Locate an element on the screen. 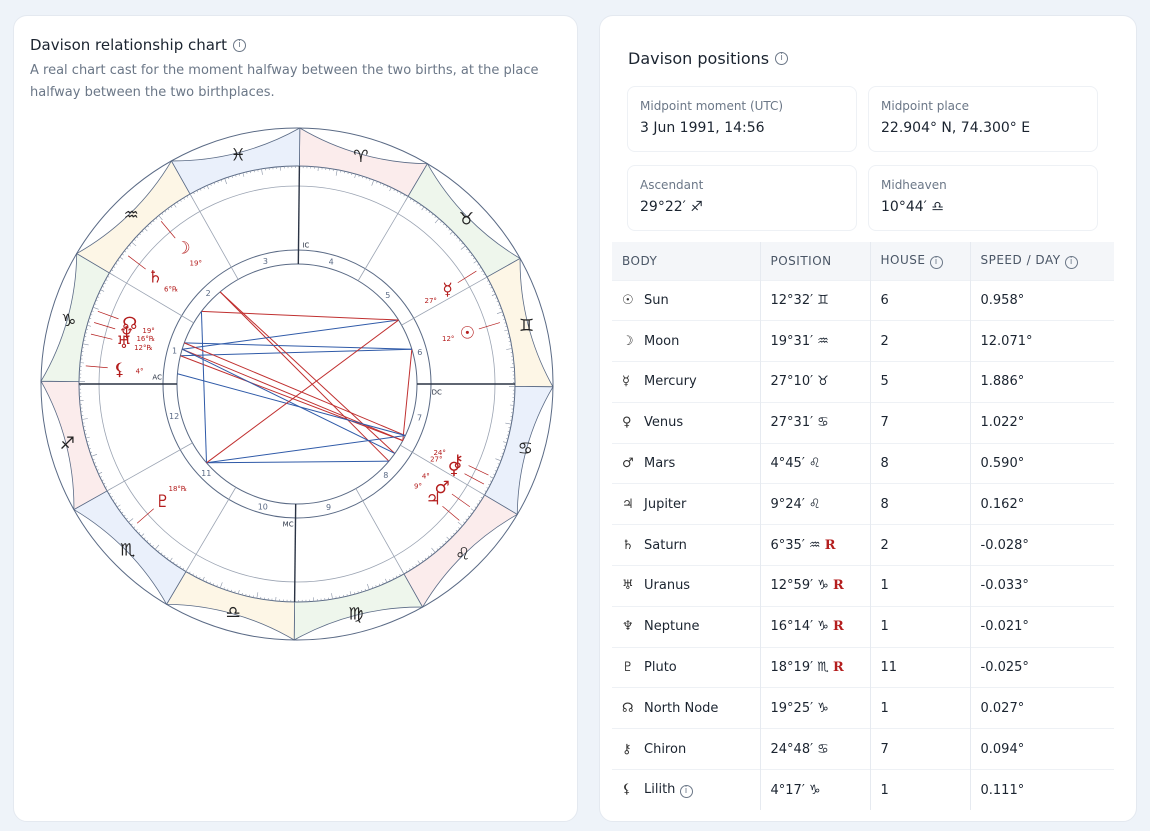 This screenshot has width=1150, height=831. chart-title-text: Davison relationship chart is located at coordinates (128, 45).